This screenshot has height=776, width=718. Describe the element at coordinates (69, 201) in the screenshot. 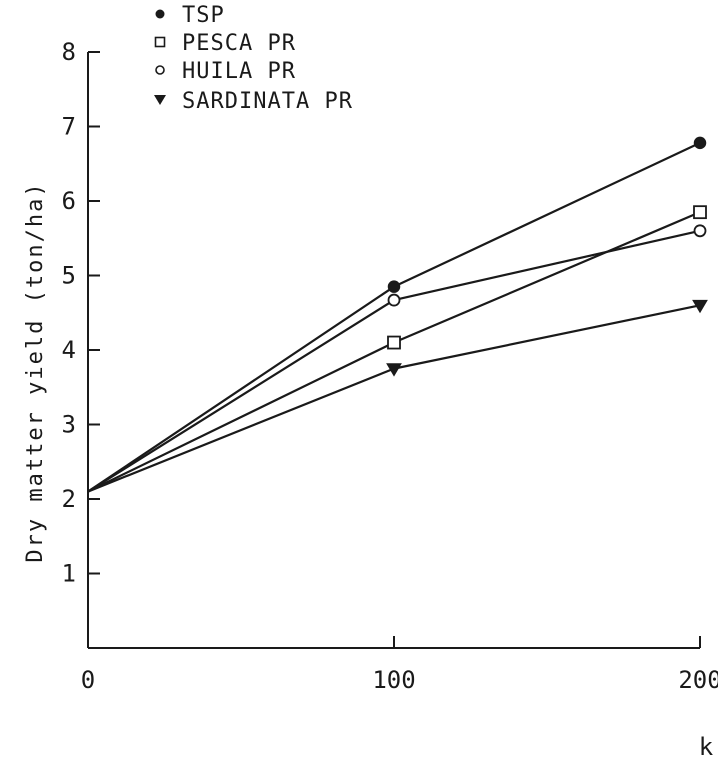

I see `y-tick-label: 6` at that location.